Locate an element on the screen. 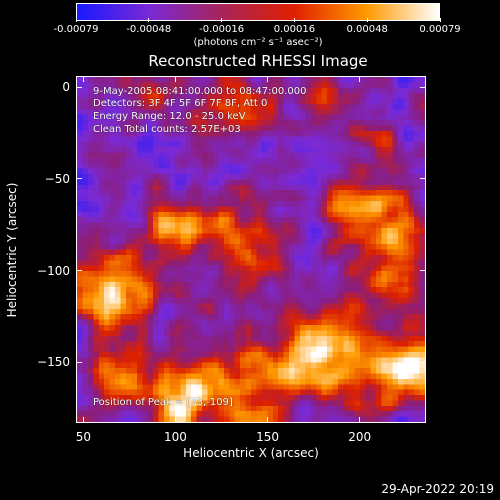  colorbar-tick-label: -0.00048 is located at coordinates (149, 29).